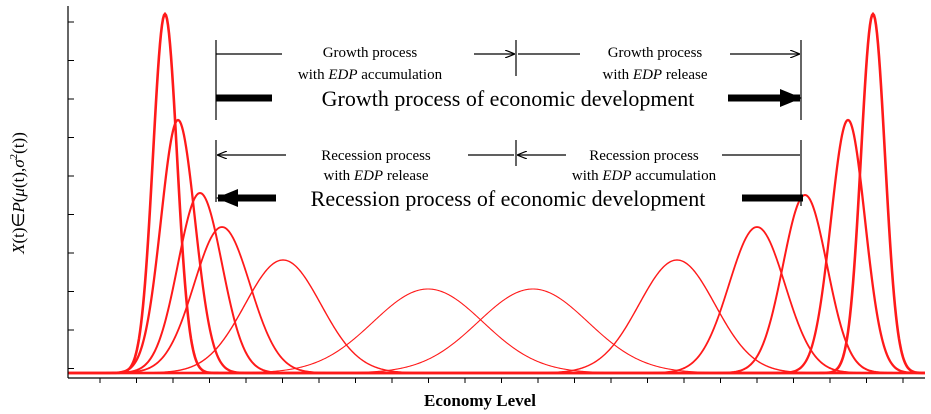  I want to click on y-label-part: μ, so click(18, 193).